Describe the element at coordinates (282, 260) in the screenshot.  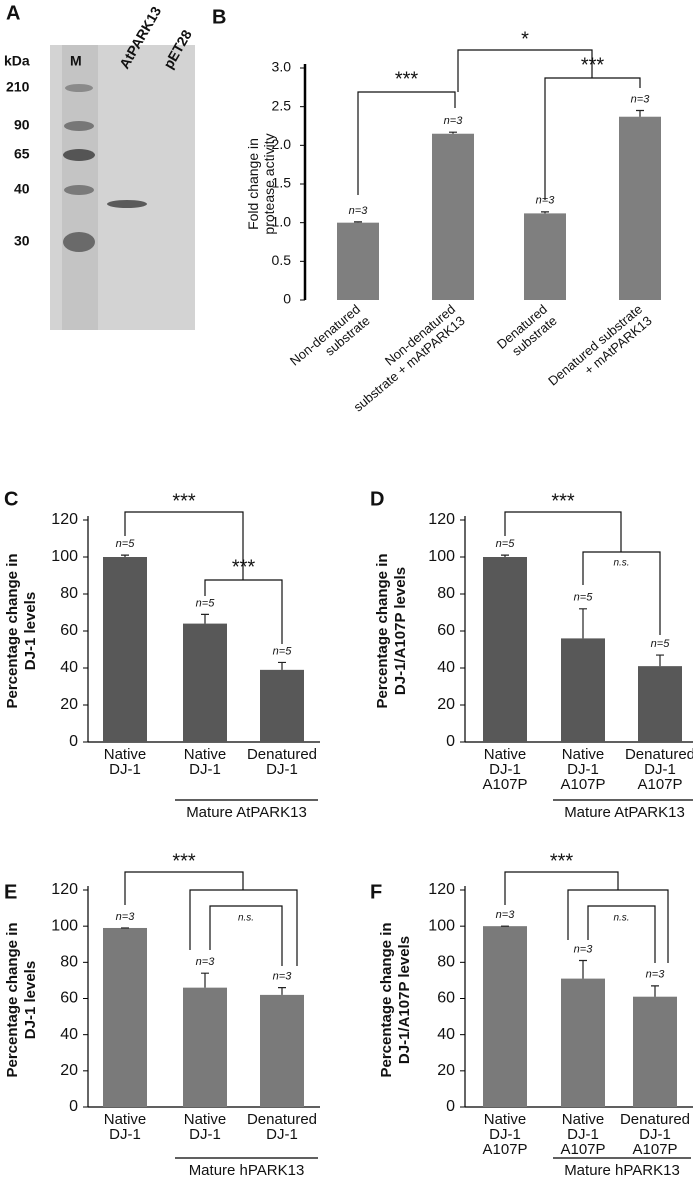
I see `y-tick-label: 0.5` at that location.